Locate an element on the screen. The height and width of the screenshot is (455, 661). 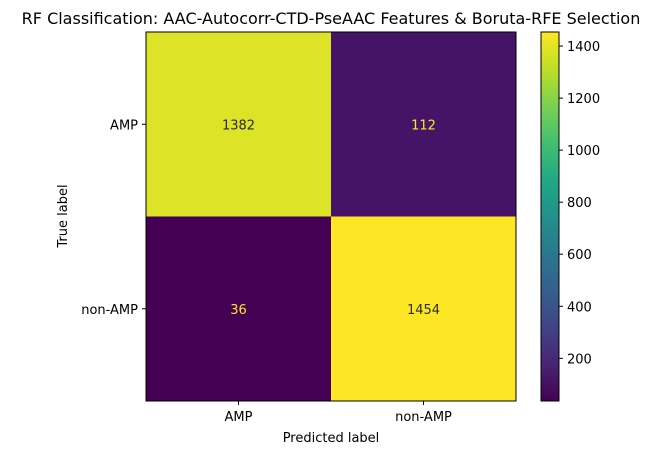
colorbar-tick-label: 1200 is located at coordinates (583, 99).